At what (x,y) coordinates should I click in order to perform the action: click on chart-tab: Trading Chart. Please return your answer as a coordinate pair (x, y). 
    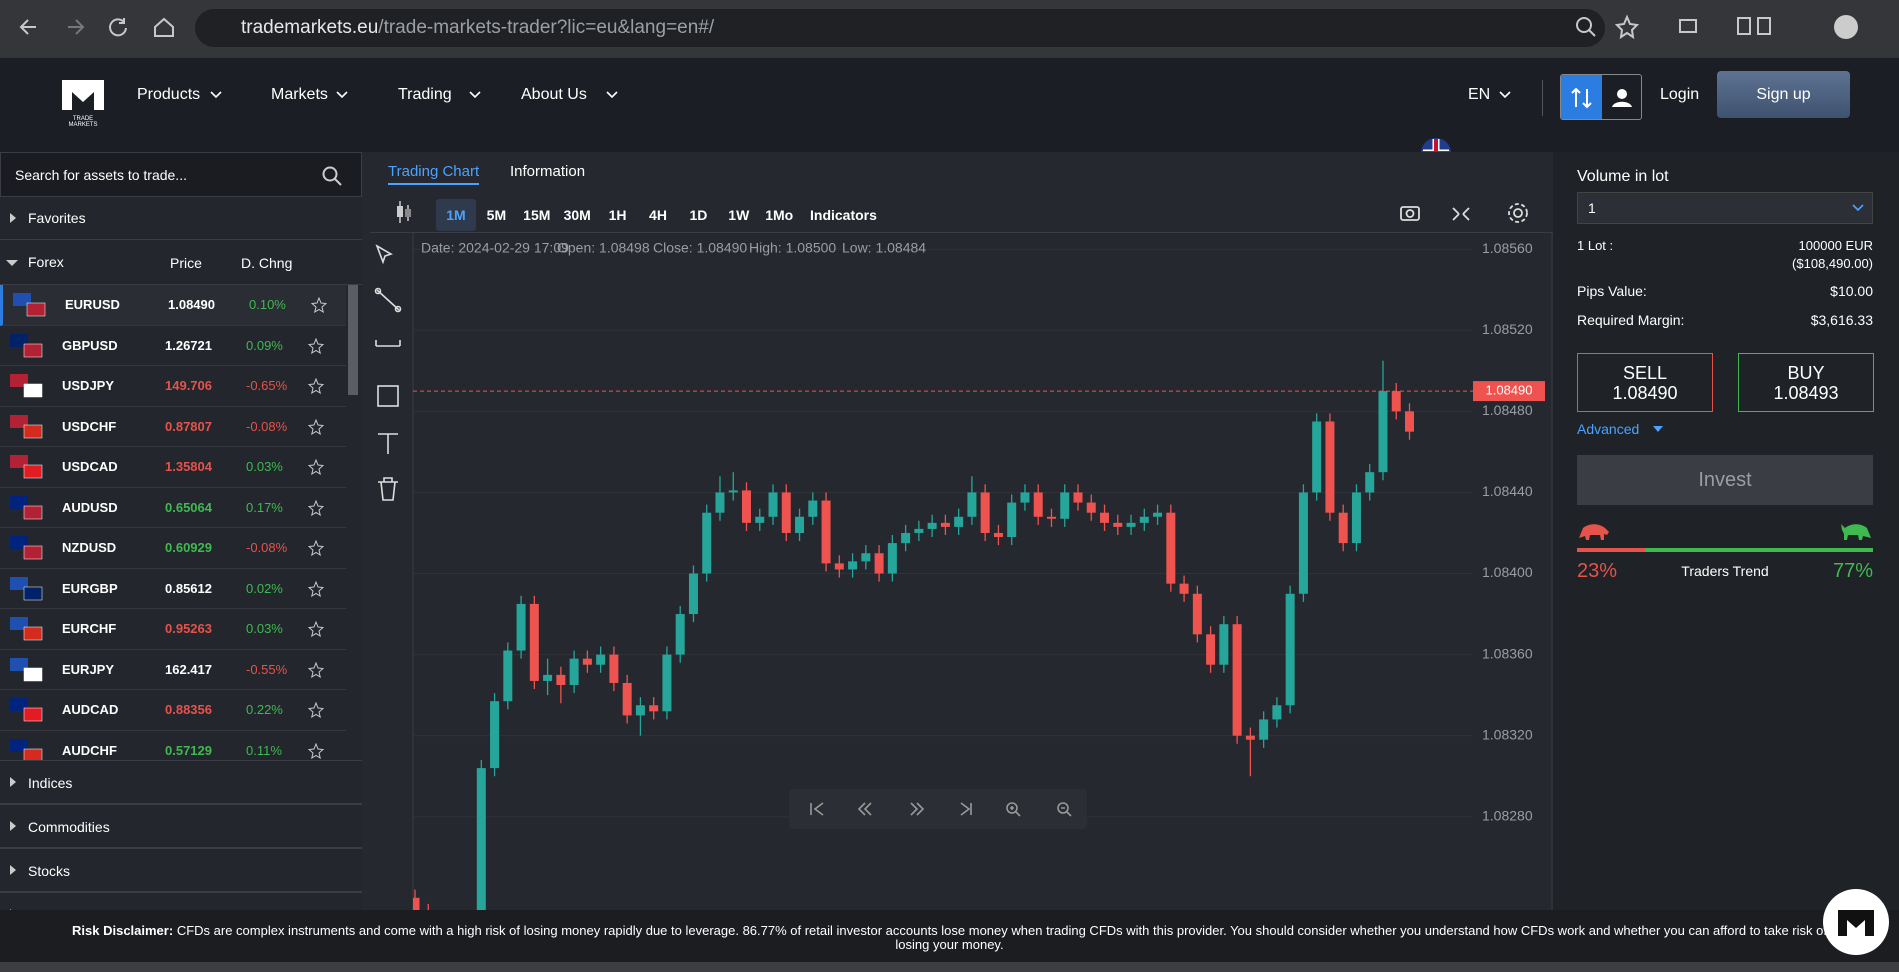
    Looking at the image, I should click on (434, 174).